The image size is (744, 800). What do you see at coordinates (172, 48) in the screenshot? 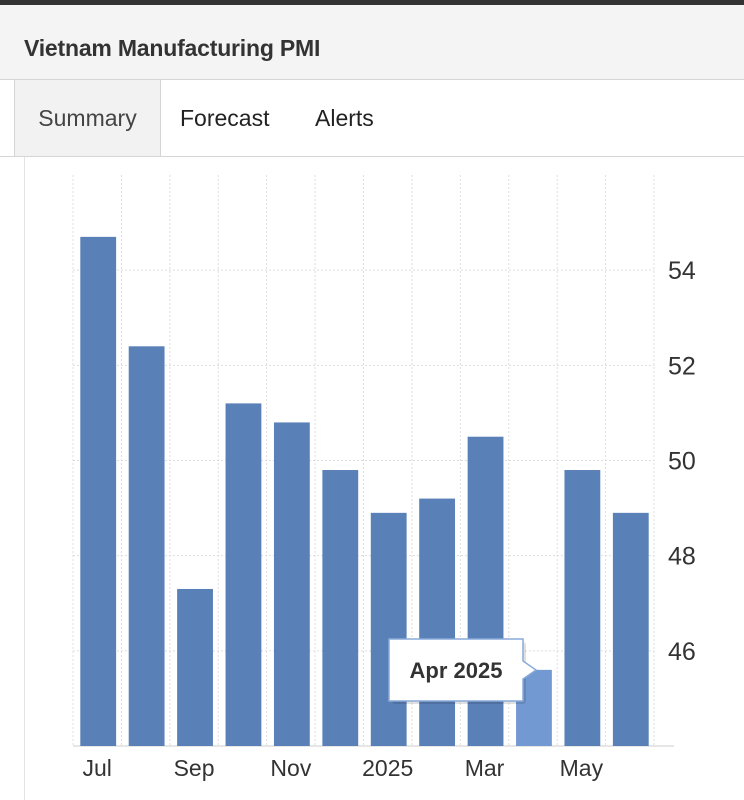
I see `page-title: Vietnam Manufacturing PMI` at bounding box center [172, 48].